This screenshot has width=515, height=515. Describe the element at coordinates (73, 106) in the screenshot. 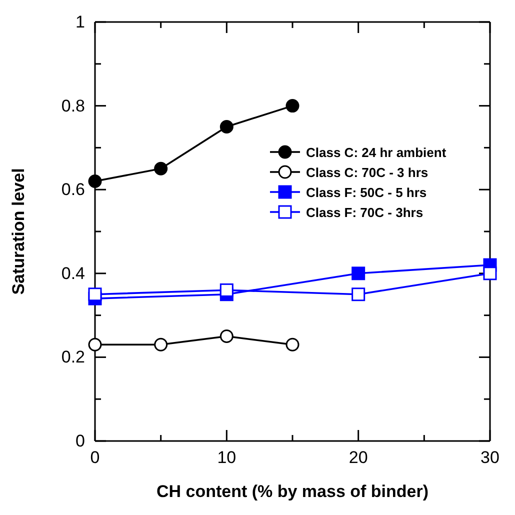

I see `y-tick-label: 0.8` at that location.